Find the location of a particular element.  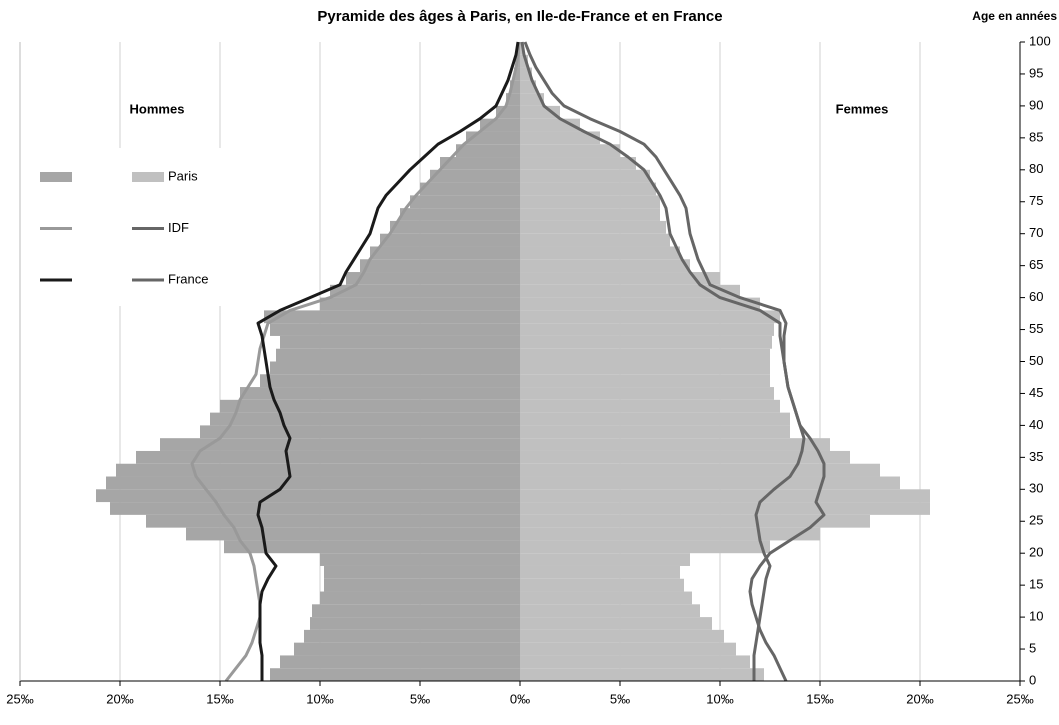

y-tick-label: 50 is located at coordinates (1036, 360).